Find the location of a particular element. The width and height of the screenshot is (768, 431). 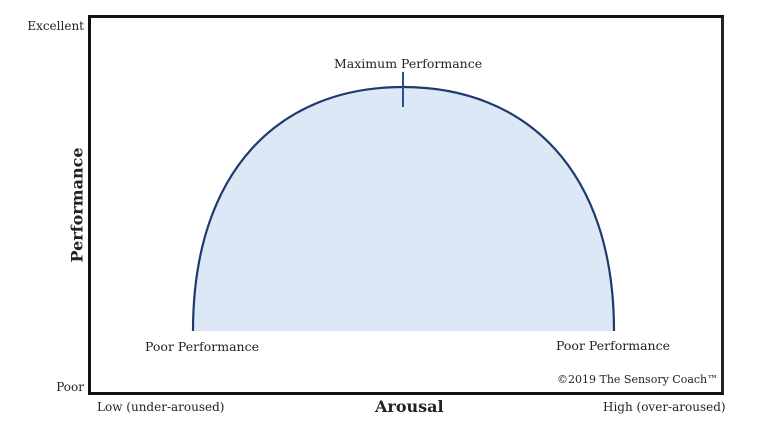

x-axis-title: Arousal is located at coordinates (409, 406).